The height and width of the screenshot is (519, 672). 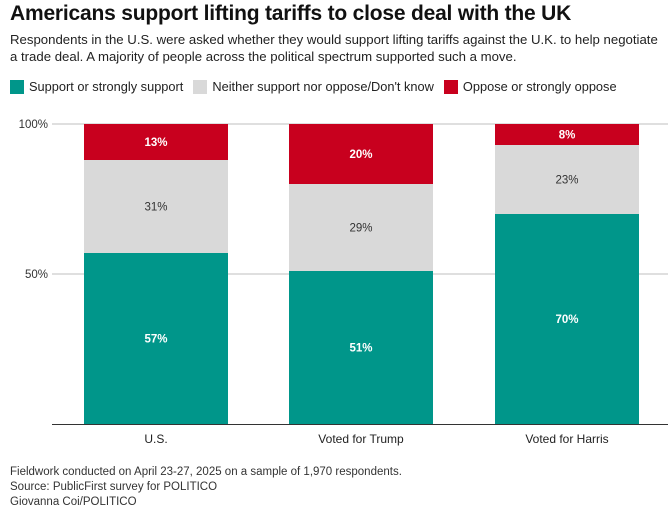 I want to click on legend-item-oppose: Oppose or strongly oppose, so click(x=530, y=86).